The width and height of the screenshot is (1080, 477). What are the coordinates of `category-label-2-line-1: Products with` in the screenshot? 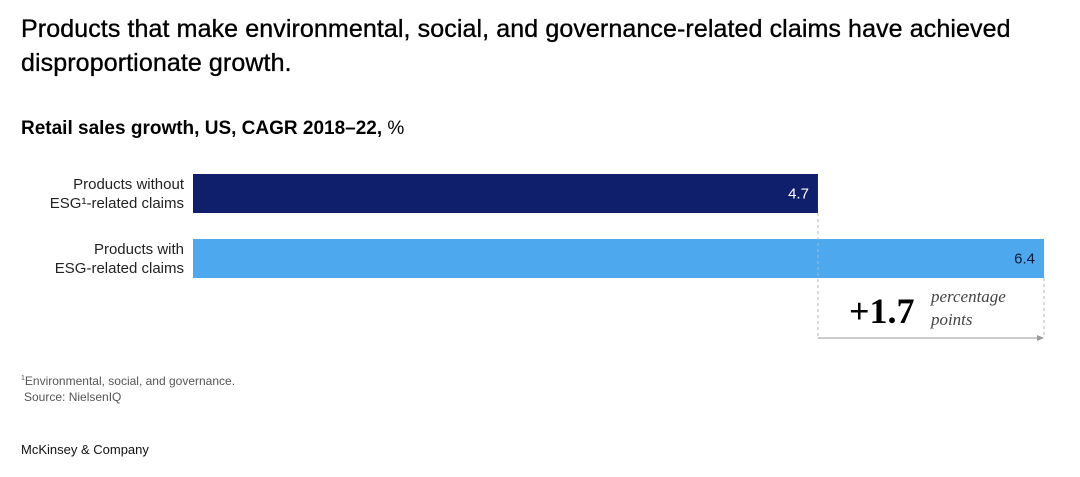 It's located at (139, 249).